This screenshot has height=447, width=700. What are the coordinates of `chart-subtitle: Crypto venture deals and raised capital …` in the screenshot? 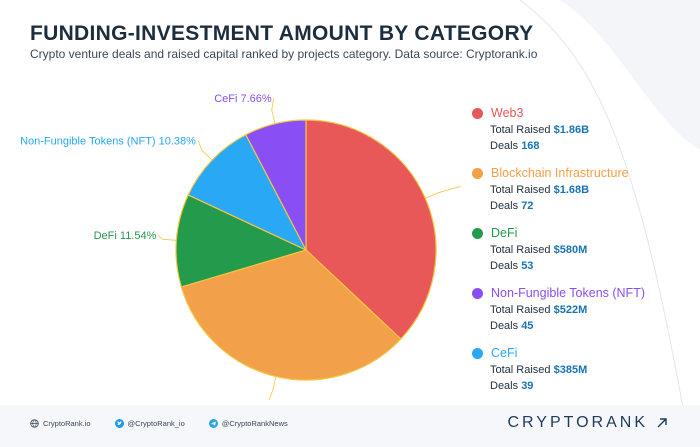 It's located at (284, 54).